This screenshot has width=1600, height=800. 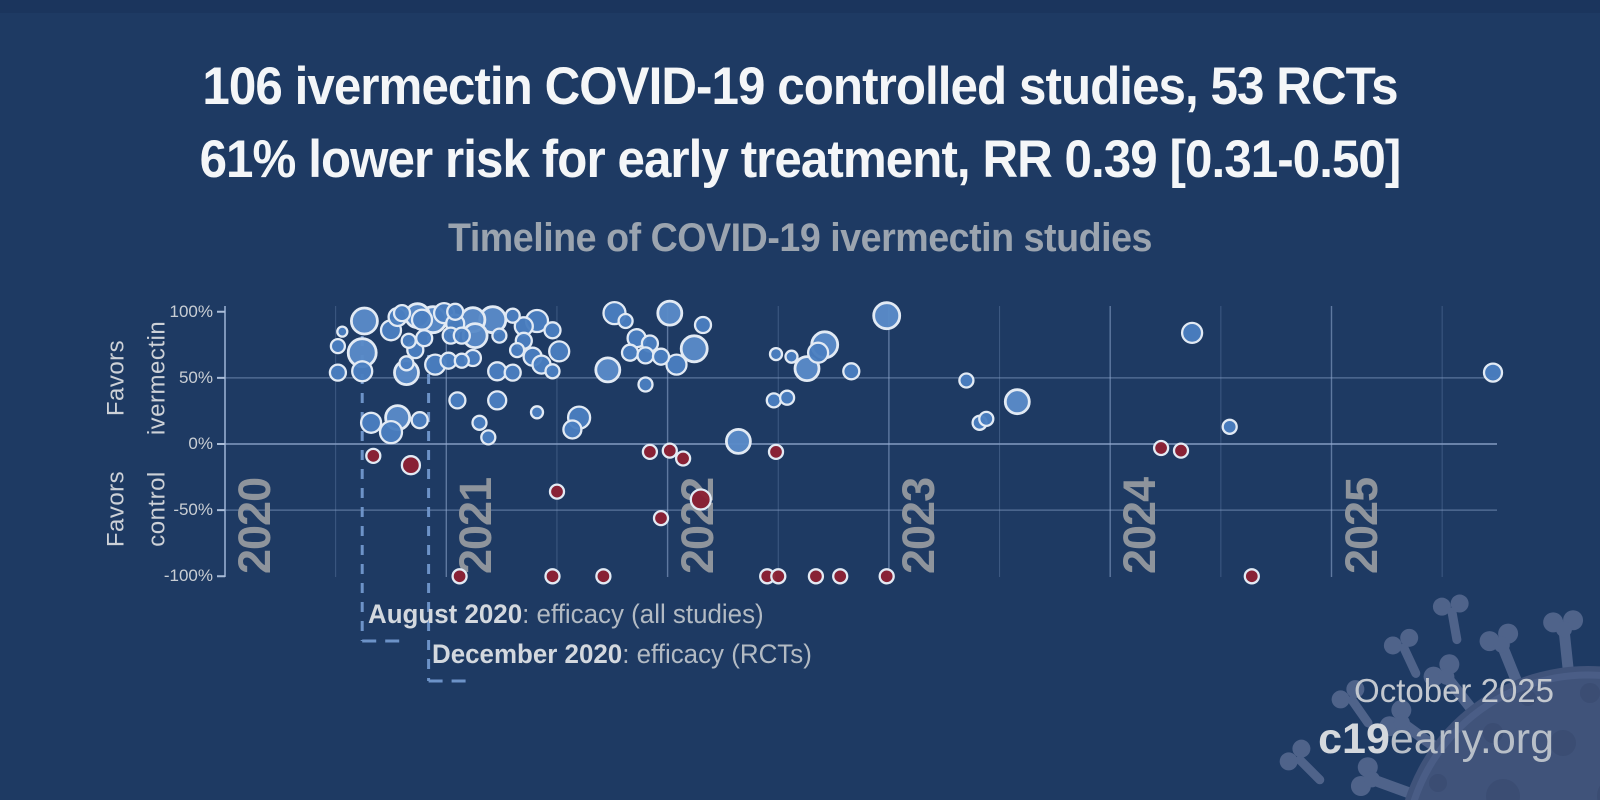 What do you see at coordinates (191, 311) in the screenshot?
I see `y-axis-tick-label: 100%` at bounding box center [191, 311].